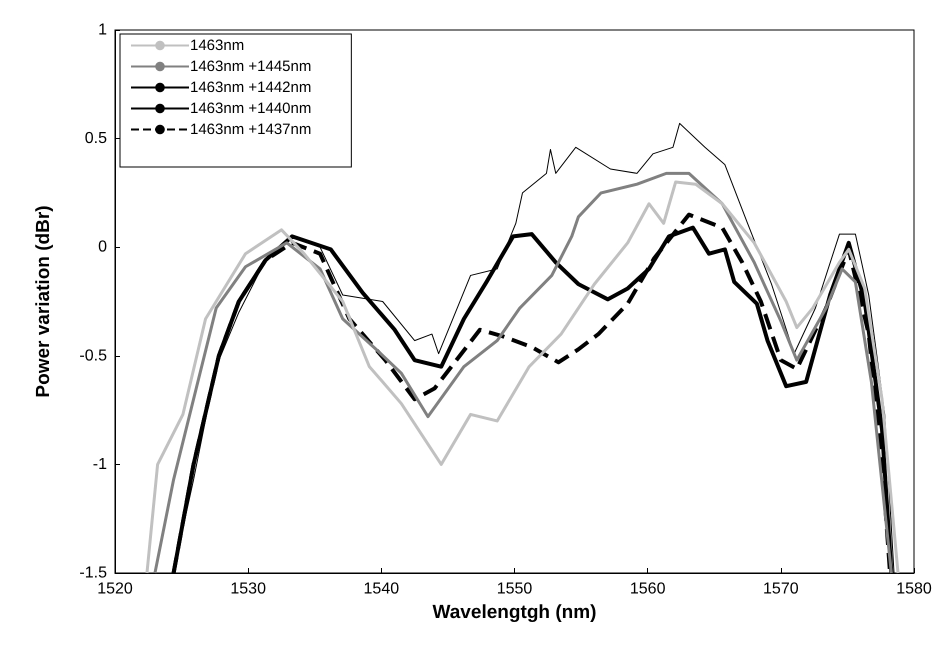 This screenshot has height=662, width=947. What do you see at coordinates (248, 589) in the screenshot?
I see `x-tick-label: 1530` at bounding box center [248, 589].